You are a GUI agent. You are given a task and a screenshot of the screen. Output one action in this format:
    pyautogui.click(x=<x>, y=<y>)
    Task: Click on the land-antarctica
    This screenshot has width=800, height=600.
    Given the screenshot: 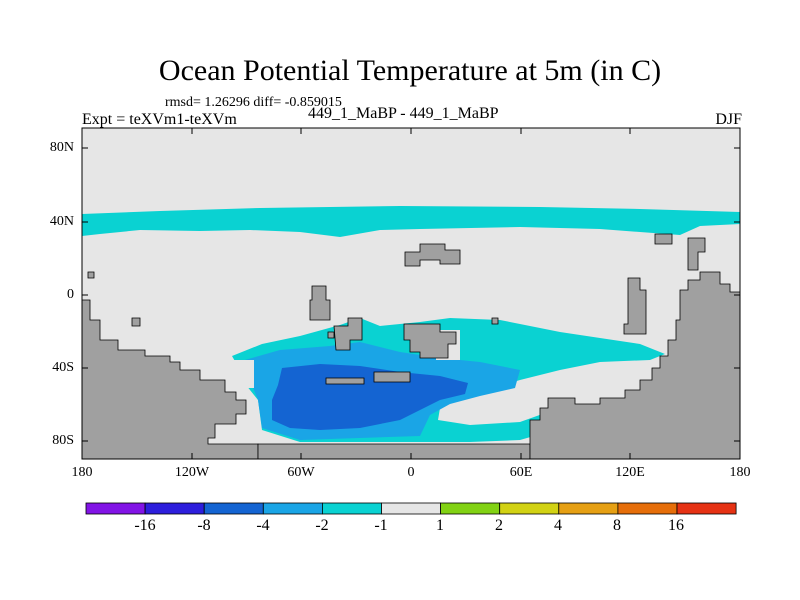 What is the action you would take?
    pyautogui.click(x=394, y=451)
    